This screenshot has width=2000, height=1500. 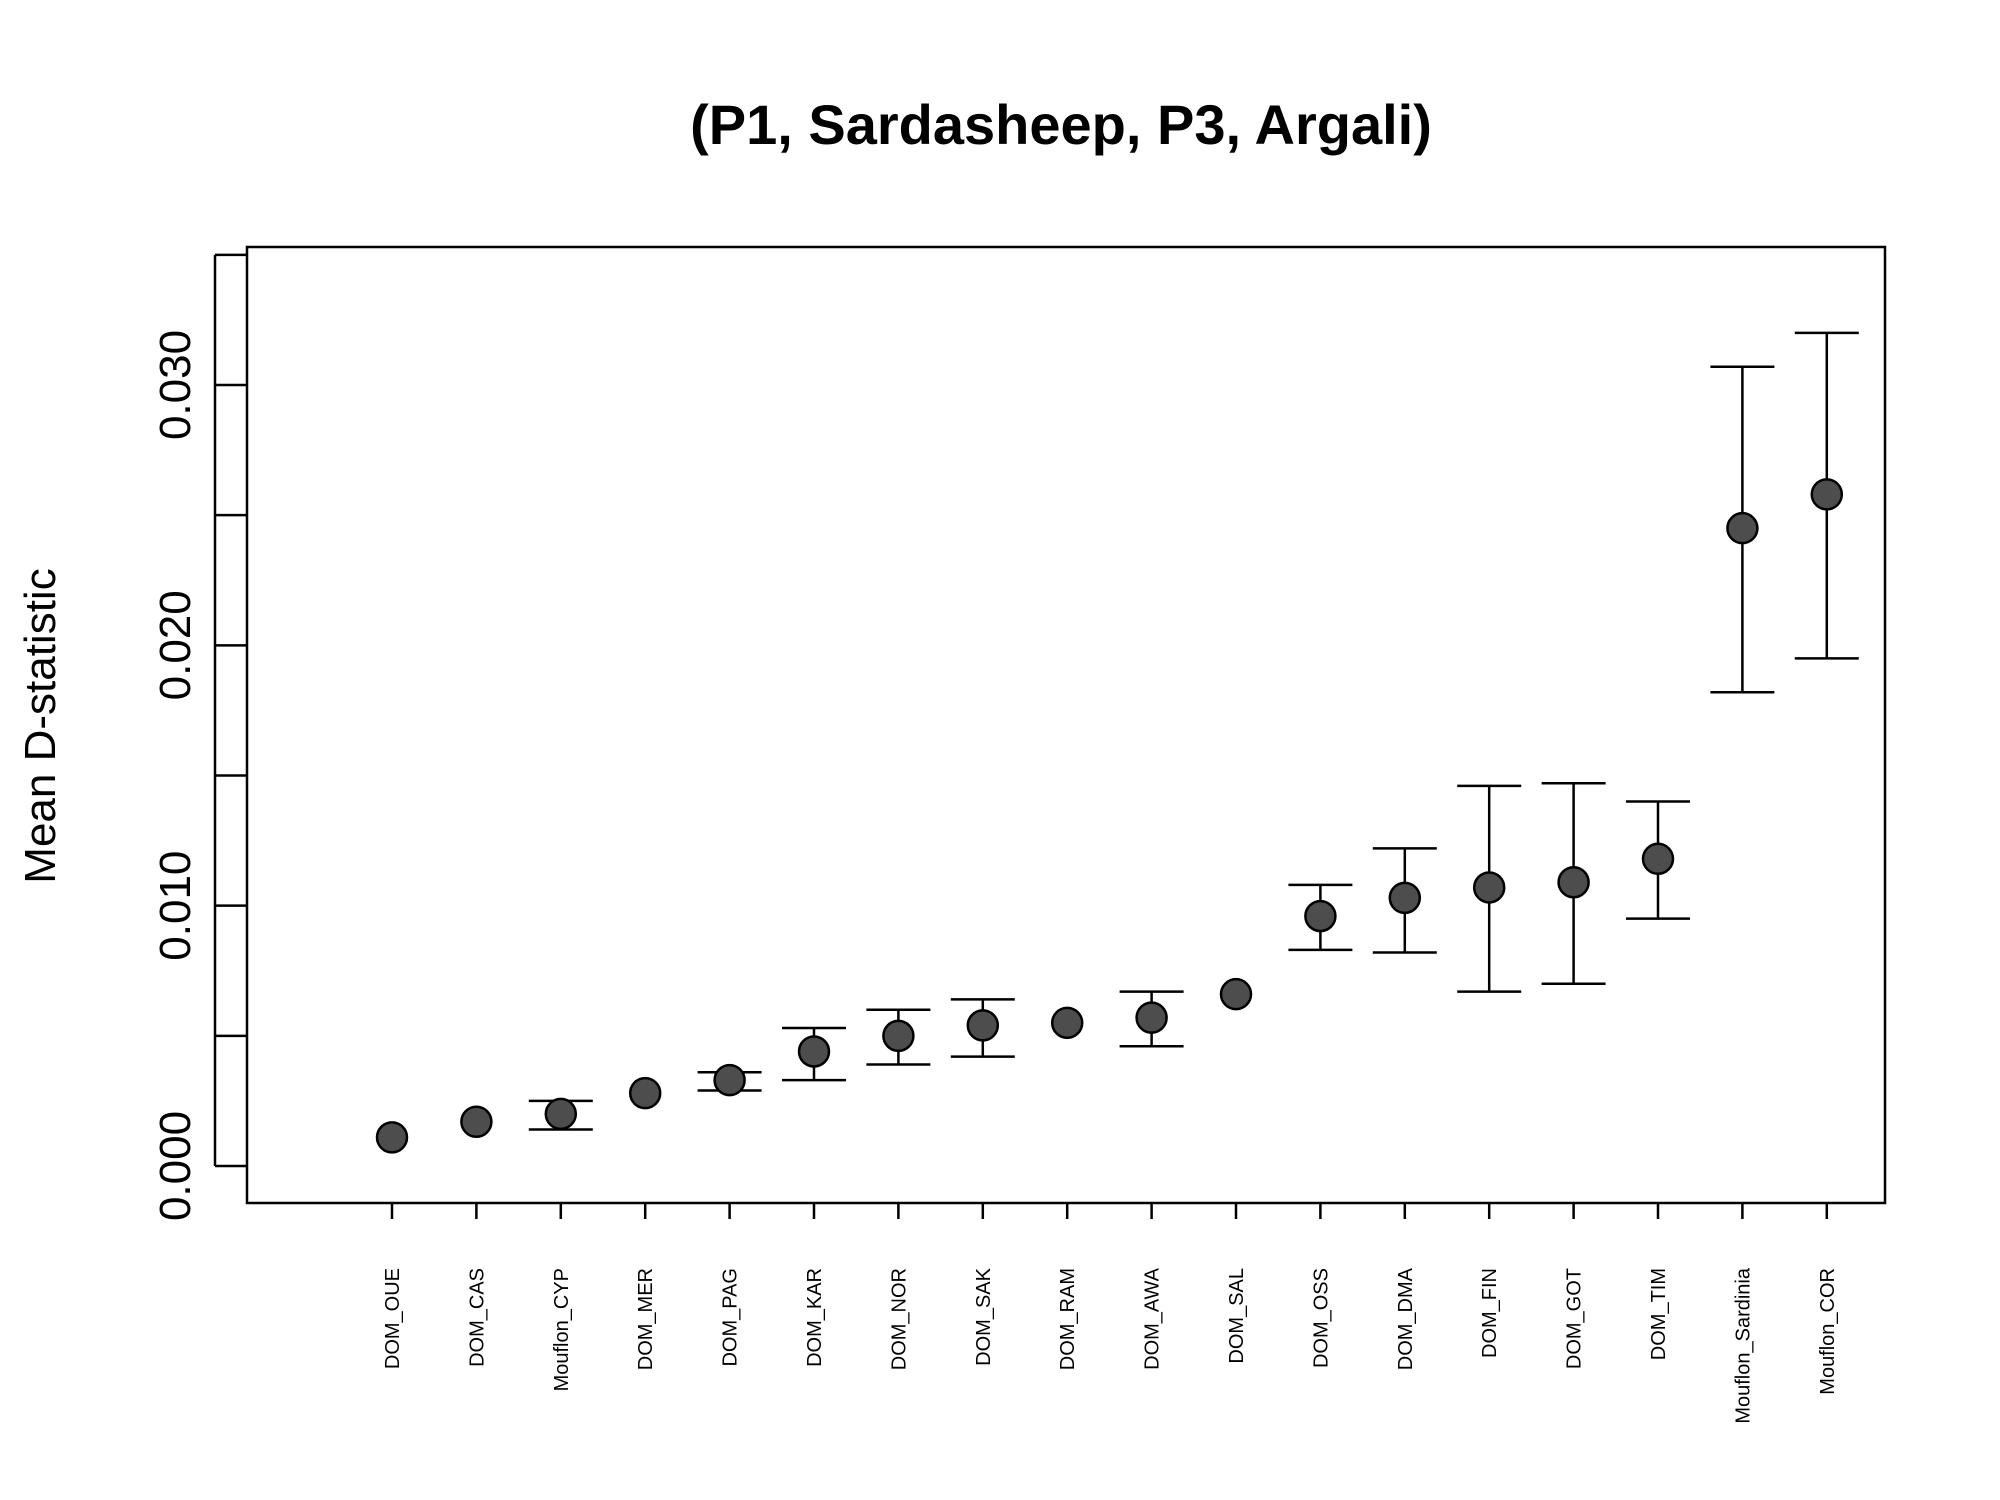 What do you see at coordinates (1828, 1331) in the screenshot?
I see `x-tick-label: Mouflon_COR` at bounding box center [1828, 1331].